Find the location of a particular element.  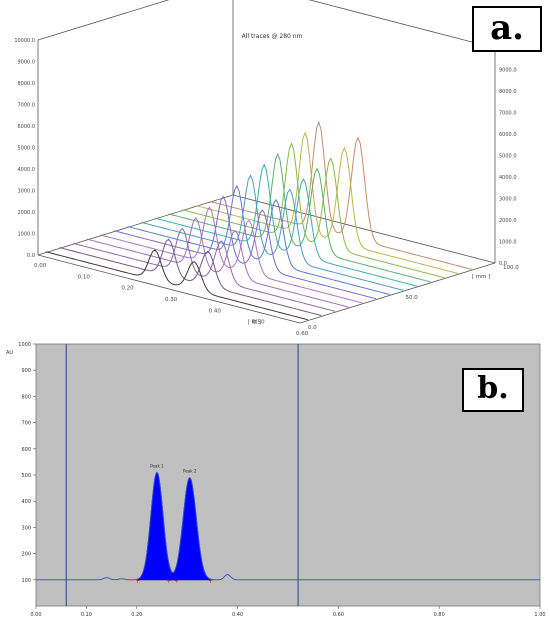

y-tick-1: 50.0 is located at coordinates (412, 298).